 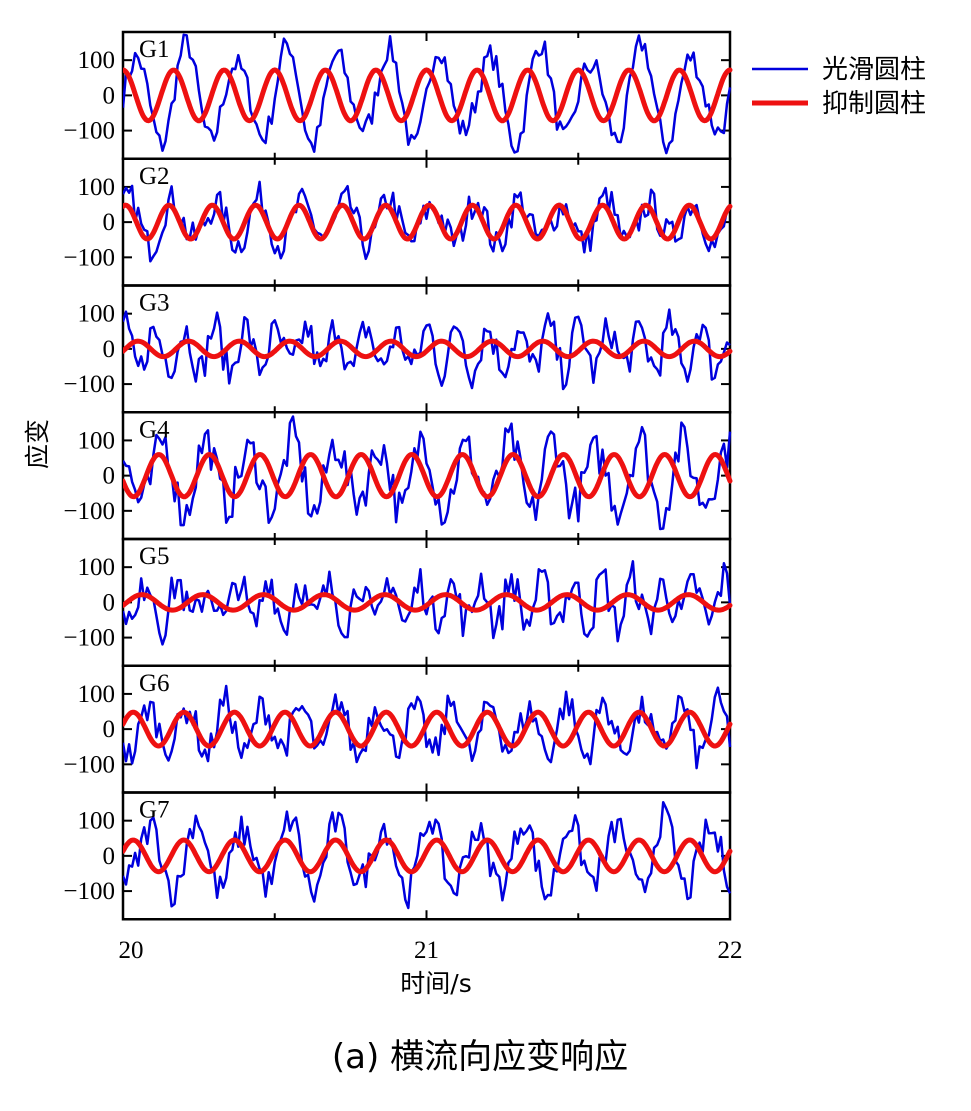 I want to click on panel-g1: 100 0 −100 G1, so click(x=398, y=95).